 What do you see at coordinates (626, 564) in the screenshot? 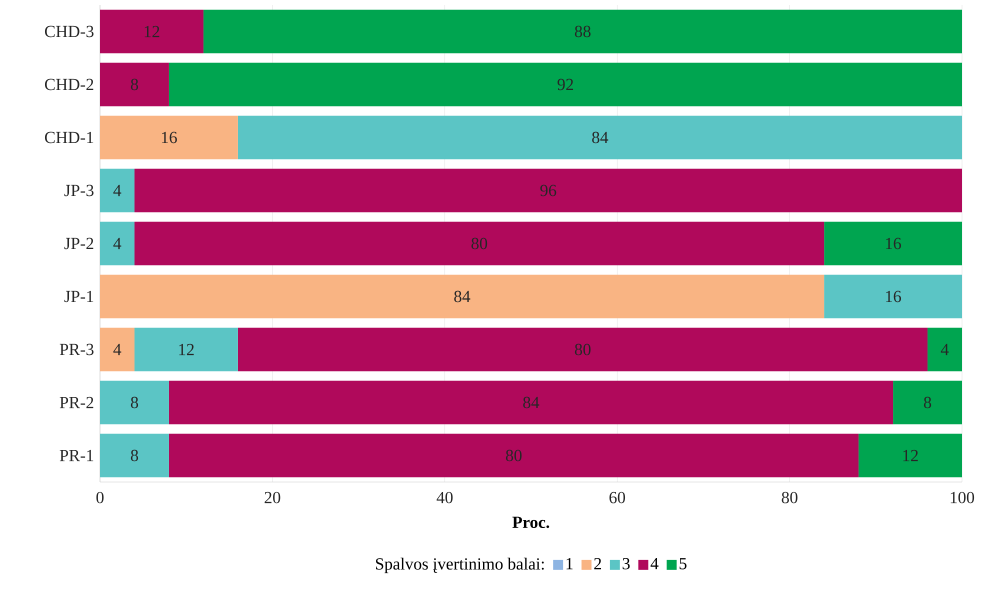
I see `legend-label: 3` at bounding box center [626, 564].